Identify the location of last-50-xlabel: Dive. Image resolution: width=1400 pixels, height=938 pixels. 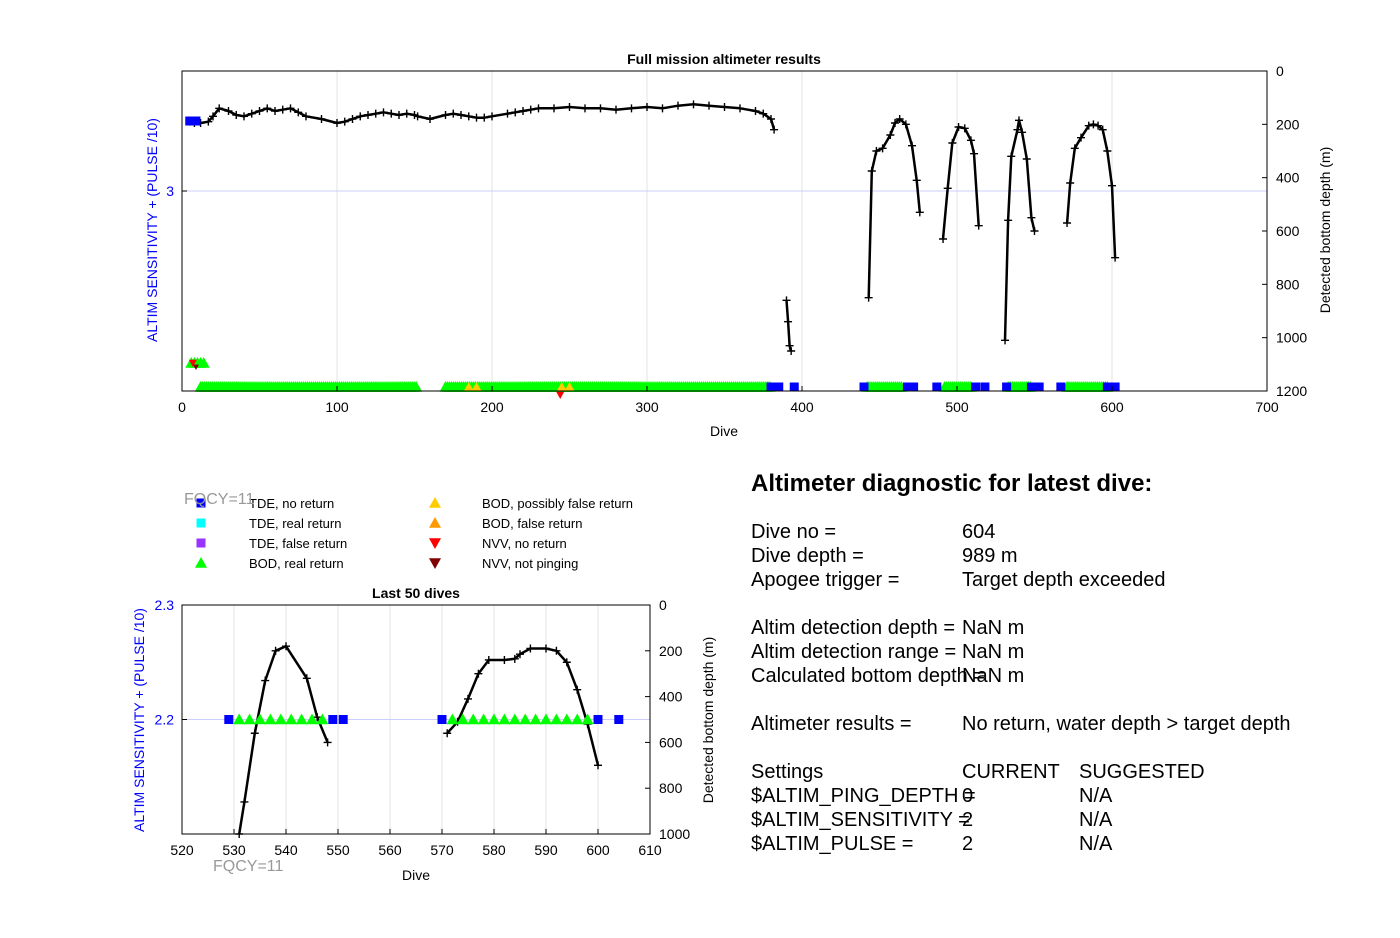
(416, 875).